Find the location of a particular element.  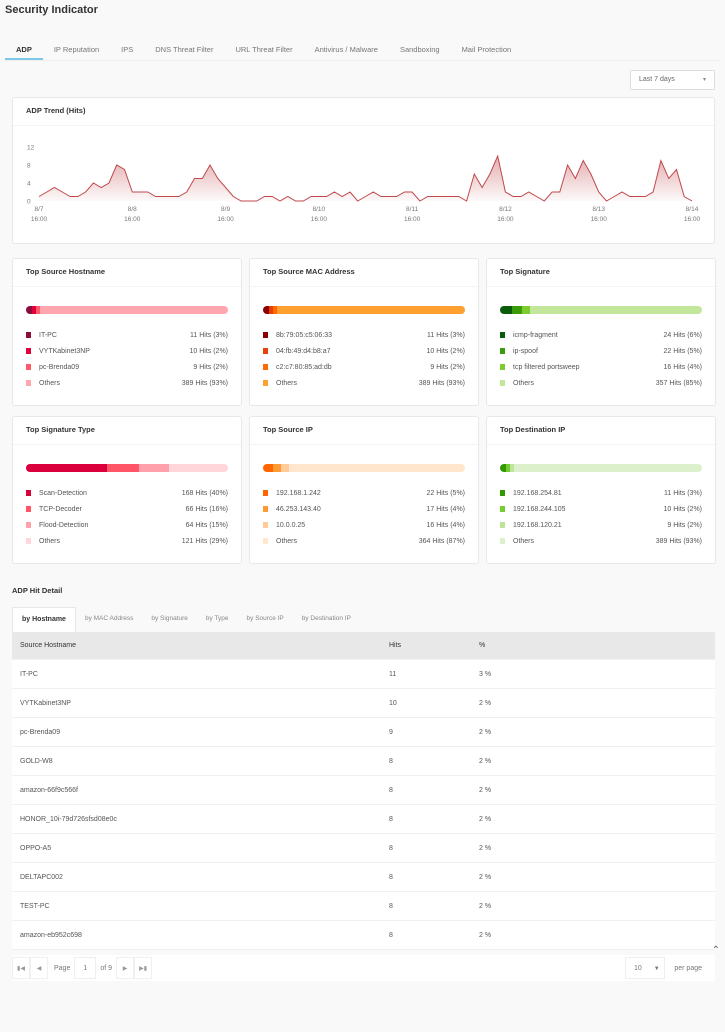

tab-ips: IPS is located at coordinates (127, 49).